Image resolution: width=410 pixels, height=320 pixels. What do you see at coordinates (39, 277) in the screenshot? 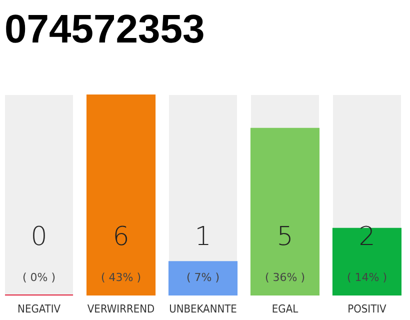
I see `annotation: ( 0% )` at bounding box center [39, 277].